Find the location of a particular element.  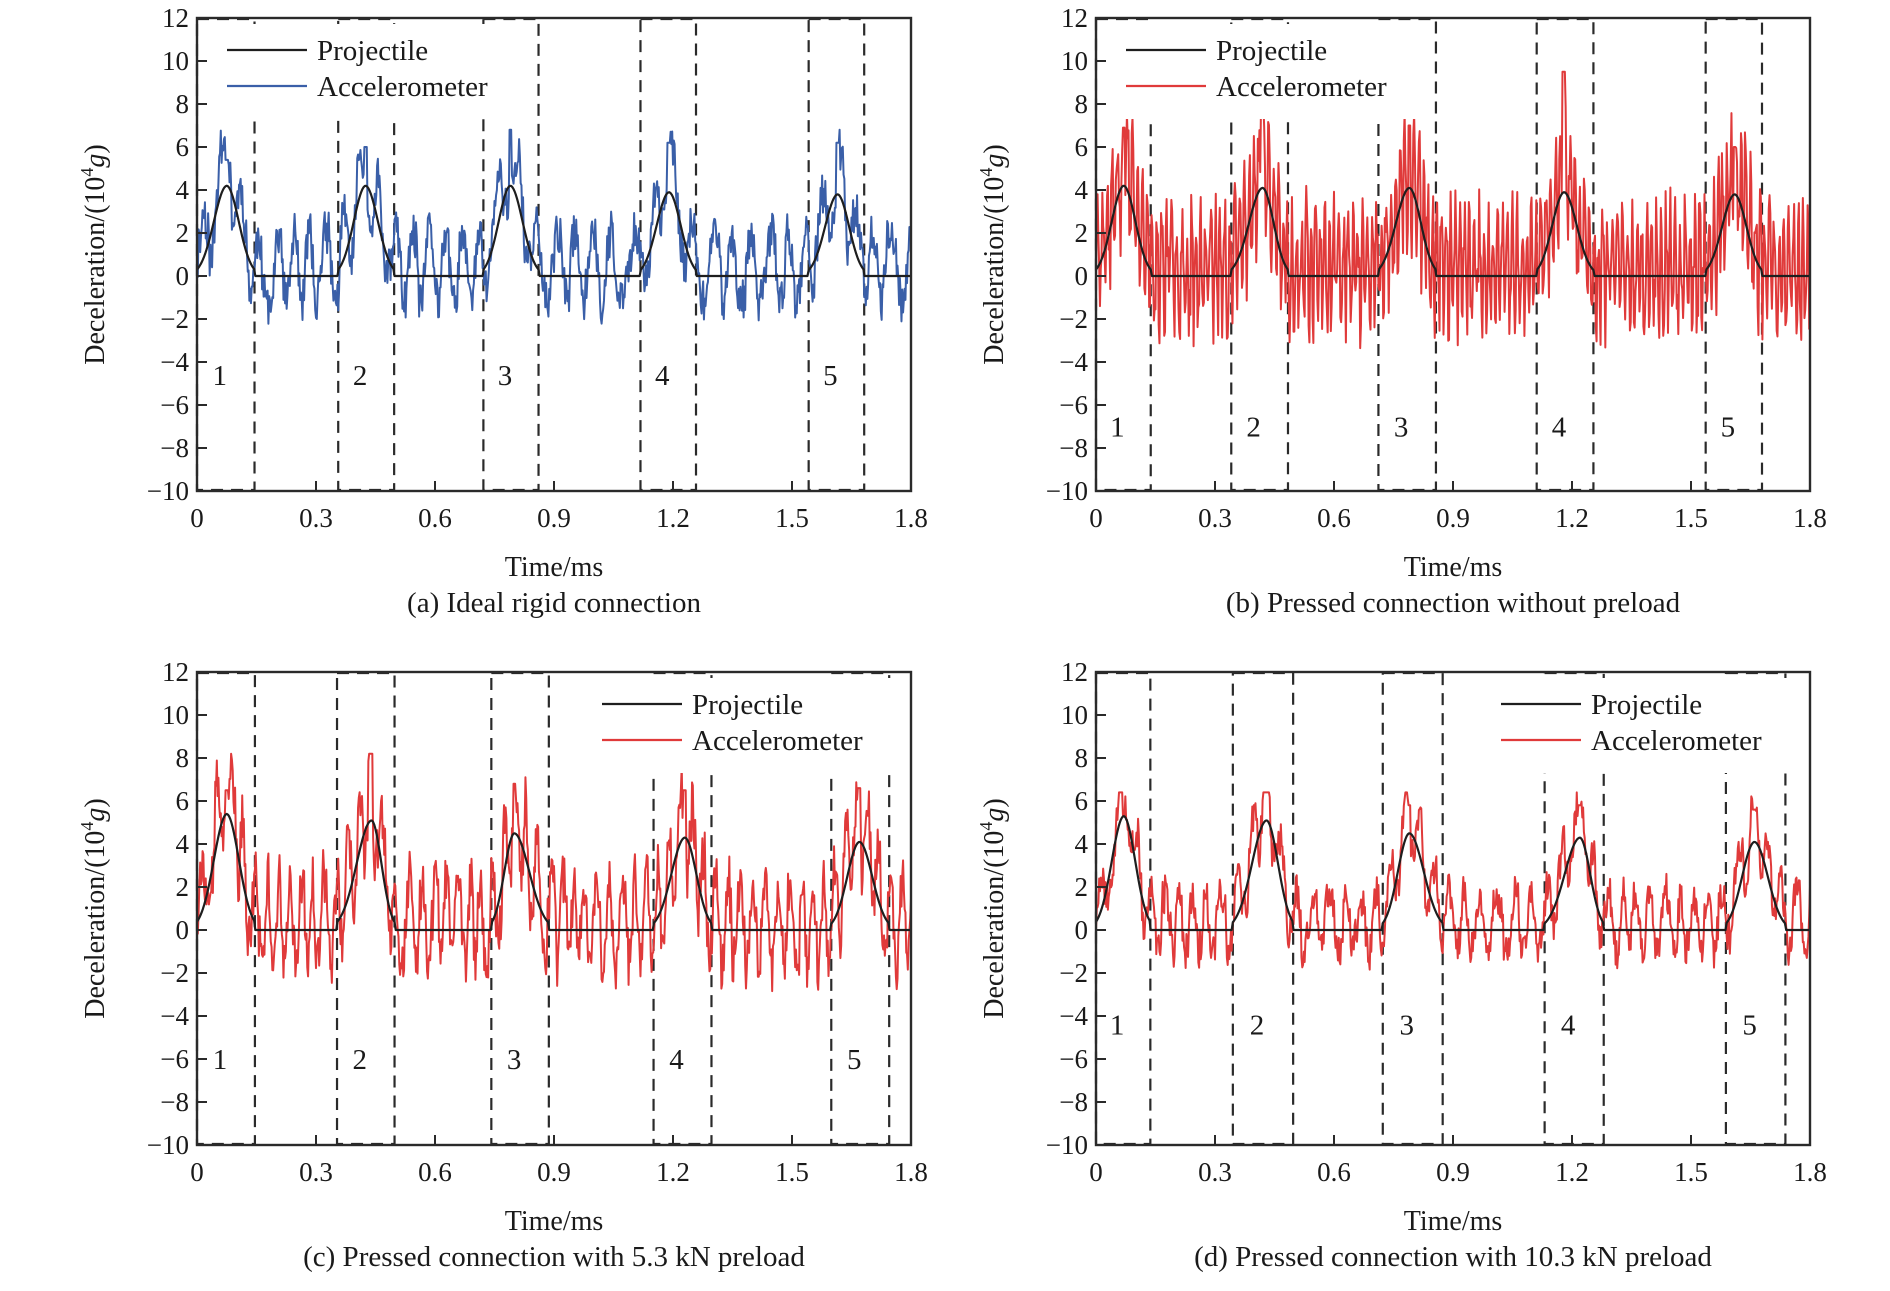

box-label: 3 is located at coordinates (505, 376).